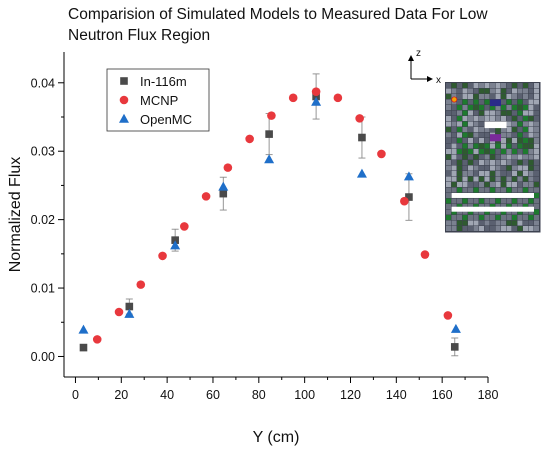  Describe the element at coordinates (159, 100) in the screenshot. I see `legend-label: MCNP` at that location.